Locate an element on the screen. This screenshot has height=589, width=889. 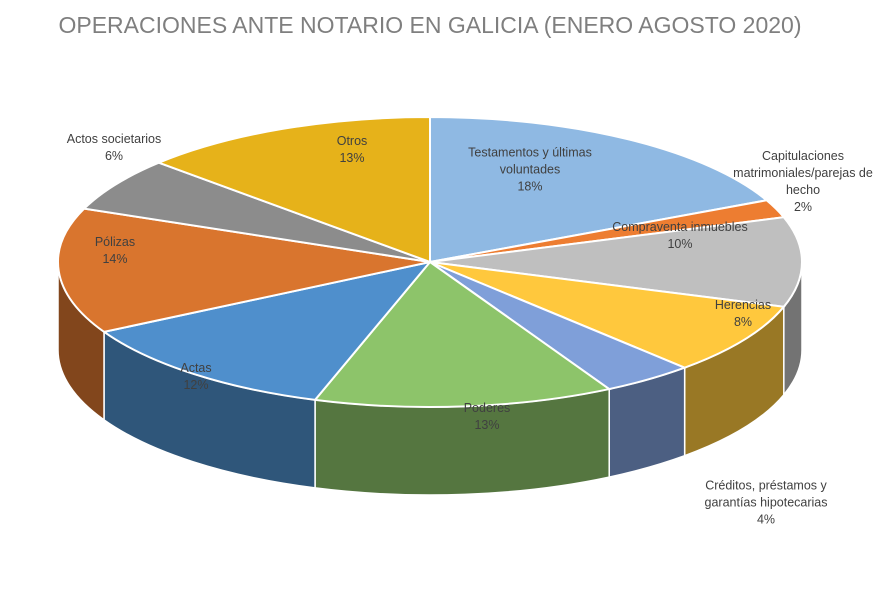
label-value: 18% is located at coordinates (530, 186).